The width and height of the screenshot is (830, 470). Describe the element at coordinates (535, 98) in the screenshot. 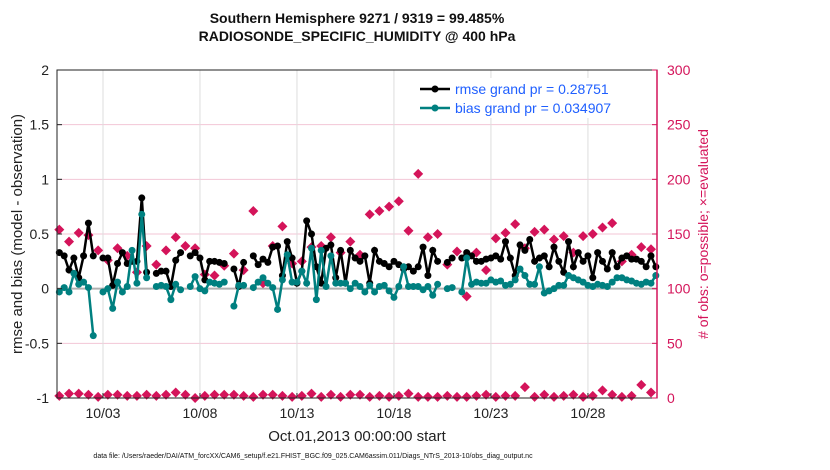

I see `legend-box` at that location.